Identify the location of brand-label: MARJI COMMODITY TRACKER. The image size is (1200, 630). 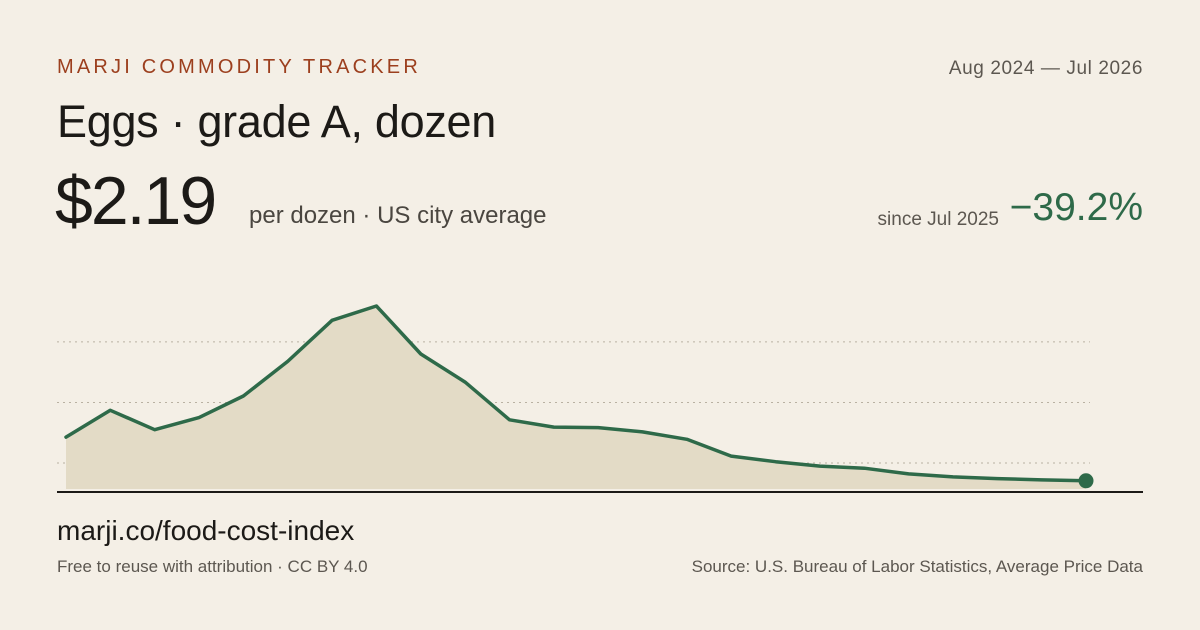
(239, 67).